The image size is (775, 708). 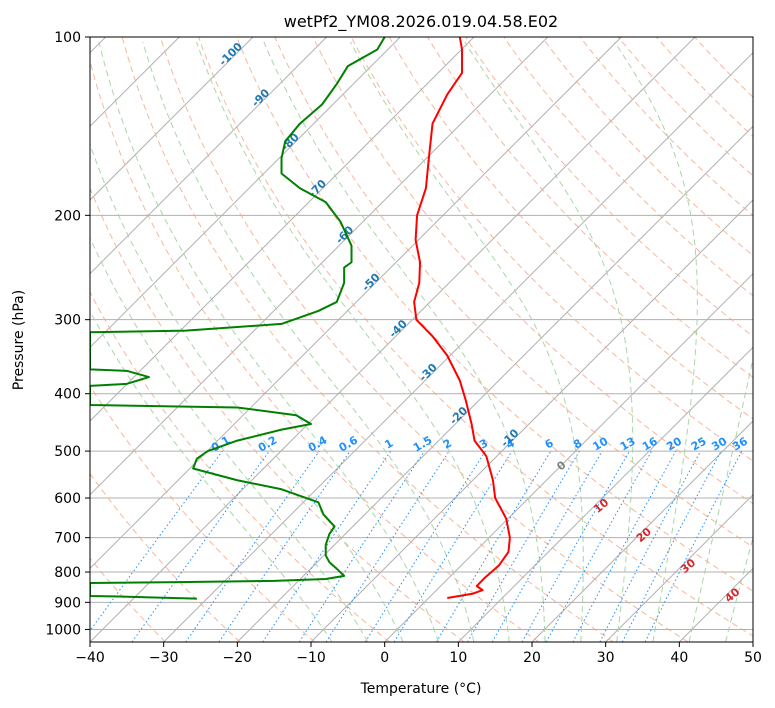 I want to click on dry-adiabat-label: -90, so click(x=260, y=97).